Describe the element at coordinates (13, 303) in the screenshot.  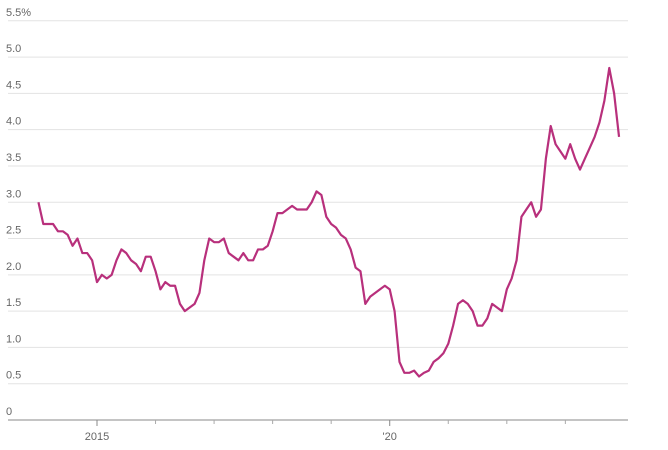
I see `y-tick-label: 1.5` at that location.